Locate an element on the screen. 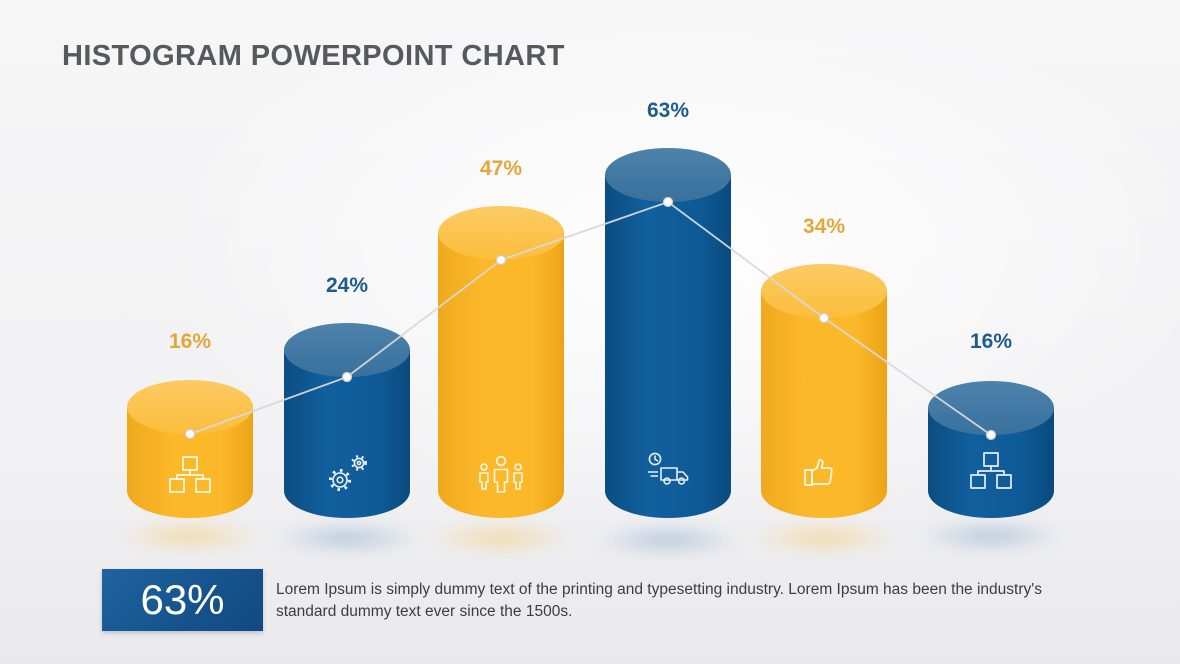 The height and width of the screenshot is (664, 1180). callout-value-box: 63% is located at coordinates (182, 600).